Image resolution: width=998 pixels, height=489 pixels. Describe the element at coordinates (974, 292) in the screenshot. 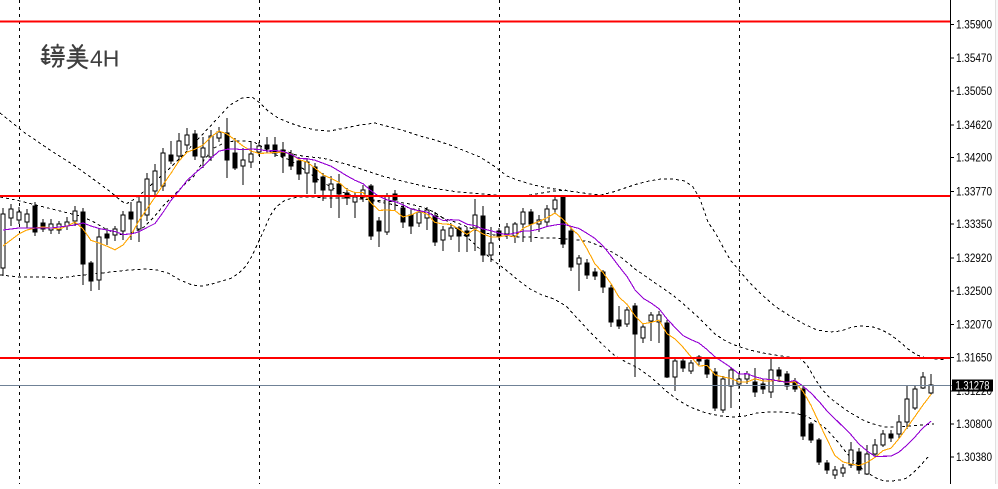

I see `svg-text: 1.32500` at that location.